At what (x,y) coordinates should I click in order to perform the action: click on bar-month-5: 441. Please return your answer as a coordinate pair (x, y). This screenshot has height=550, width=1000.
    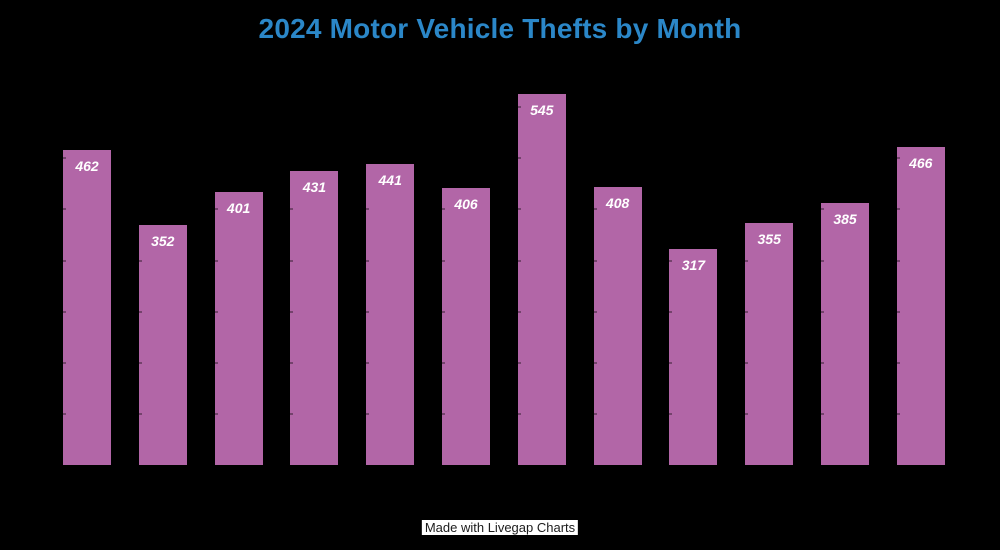
    Looking at the image, I should click on (390, 314).